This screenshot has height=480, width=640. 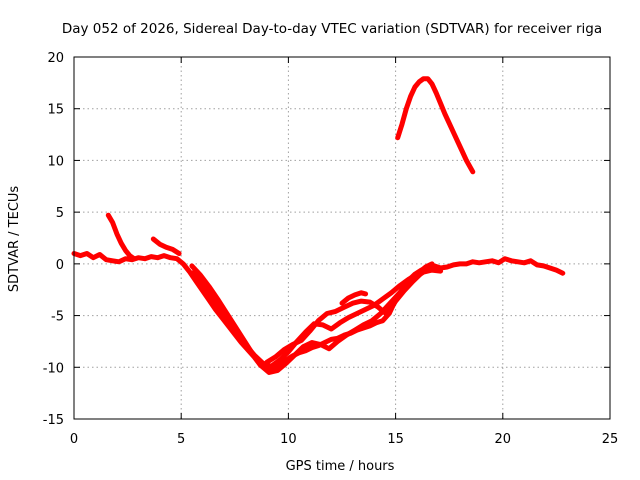 I want to click on y-tick-label: -5, so click(x=57, y=317).